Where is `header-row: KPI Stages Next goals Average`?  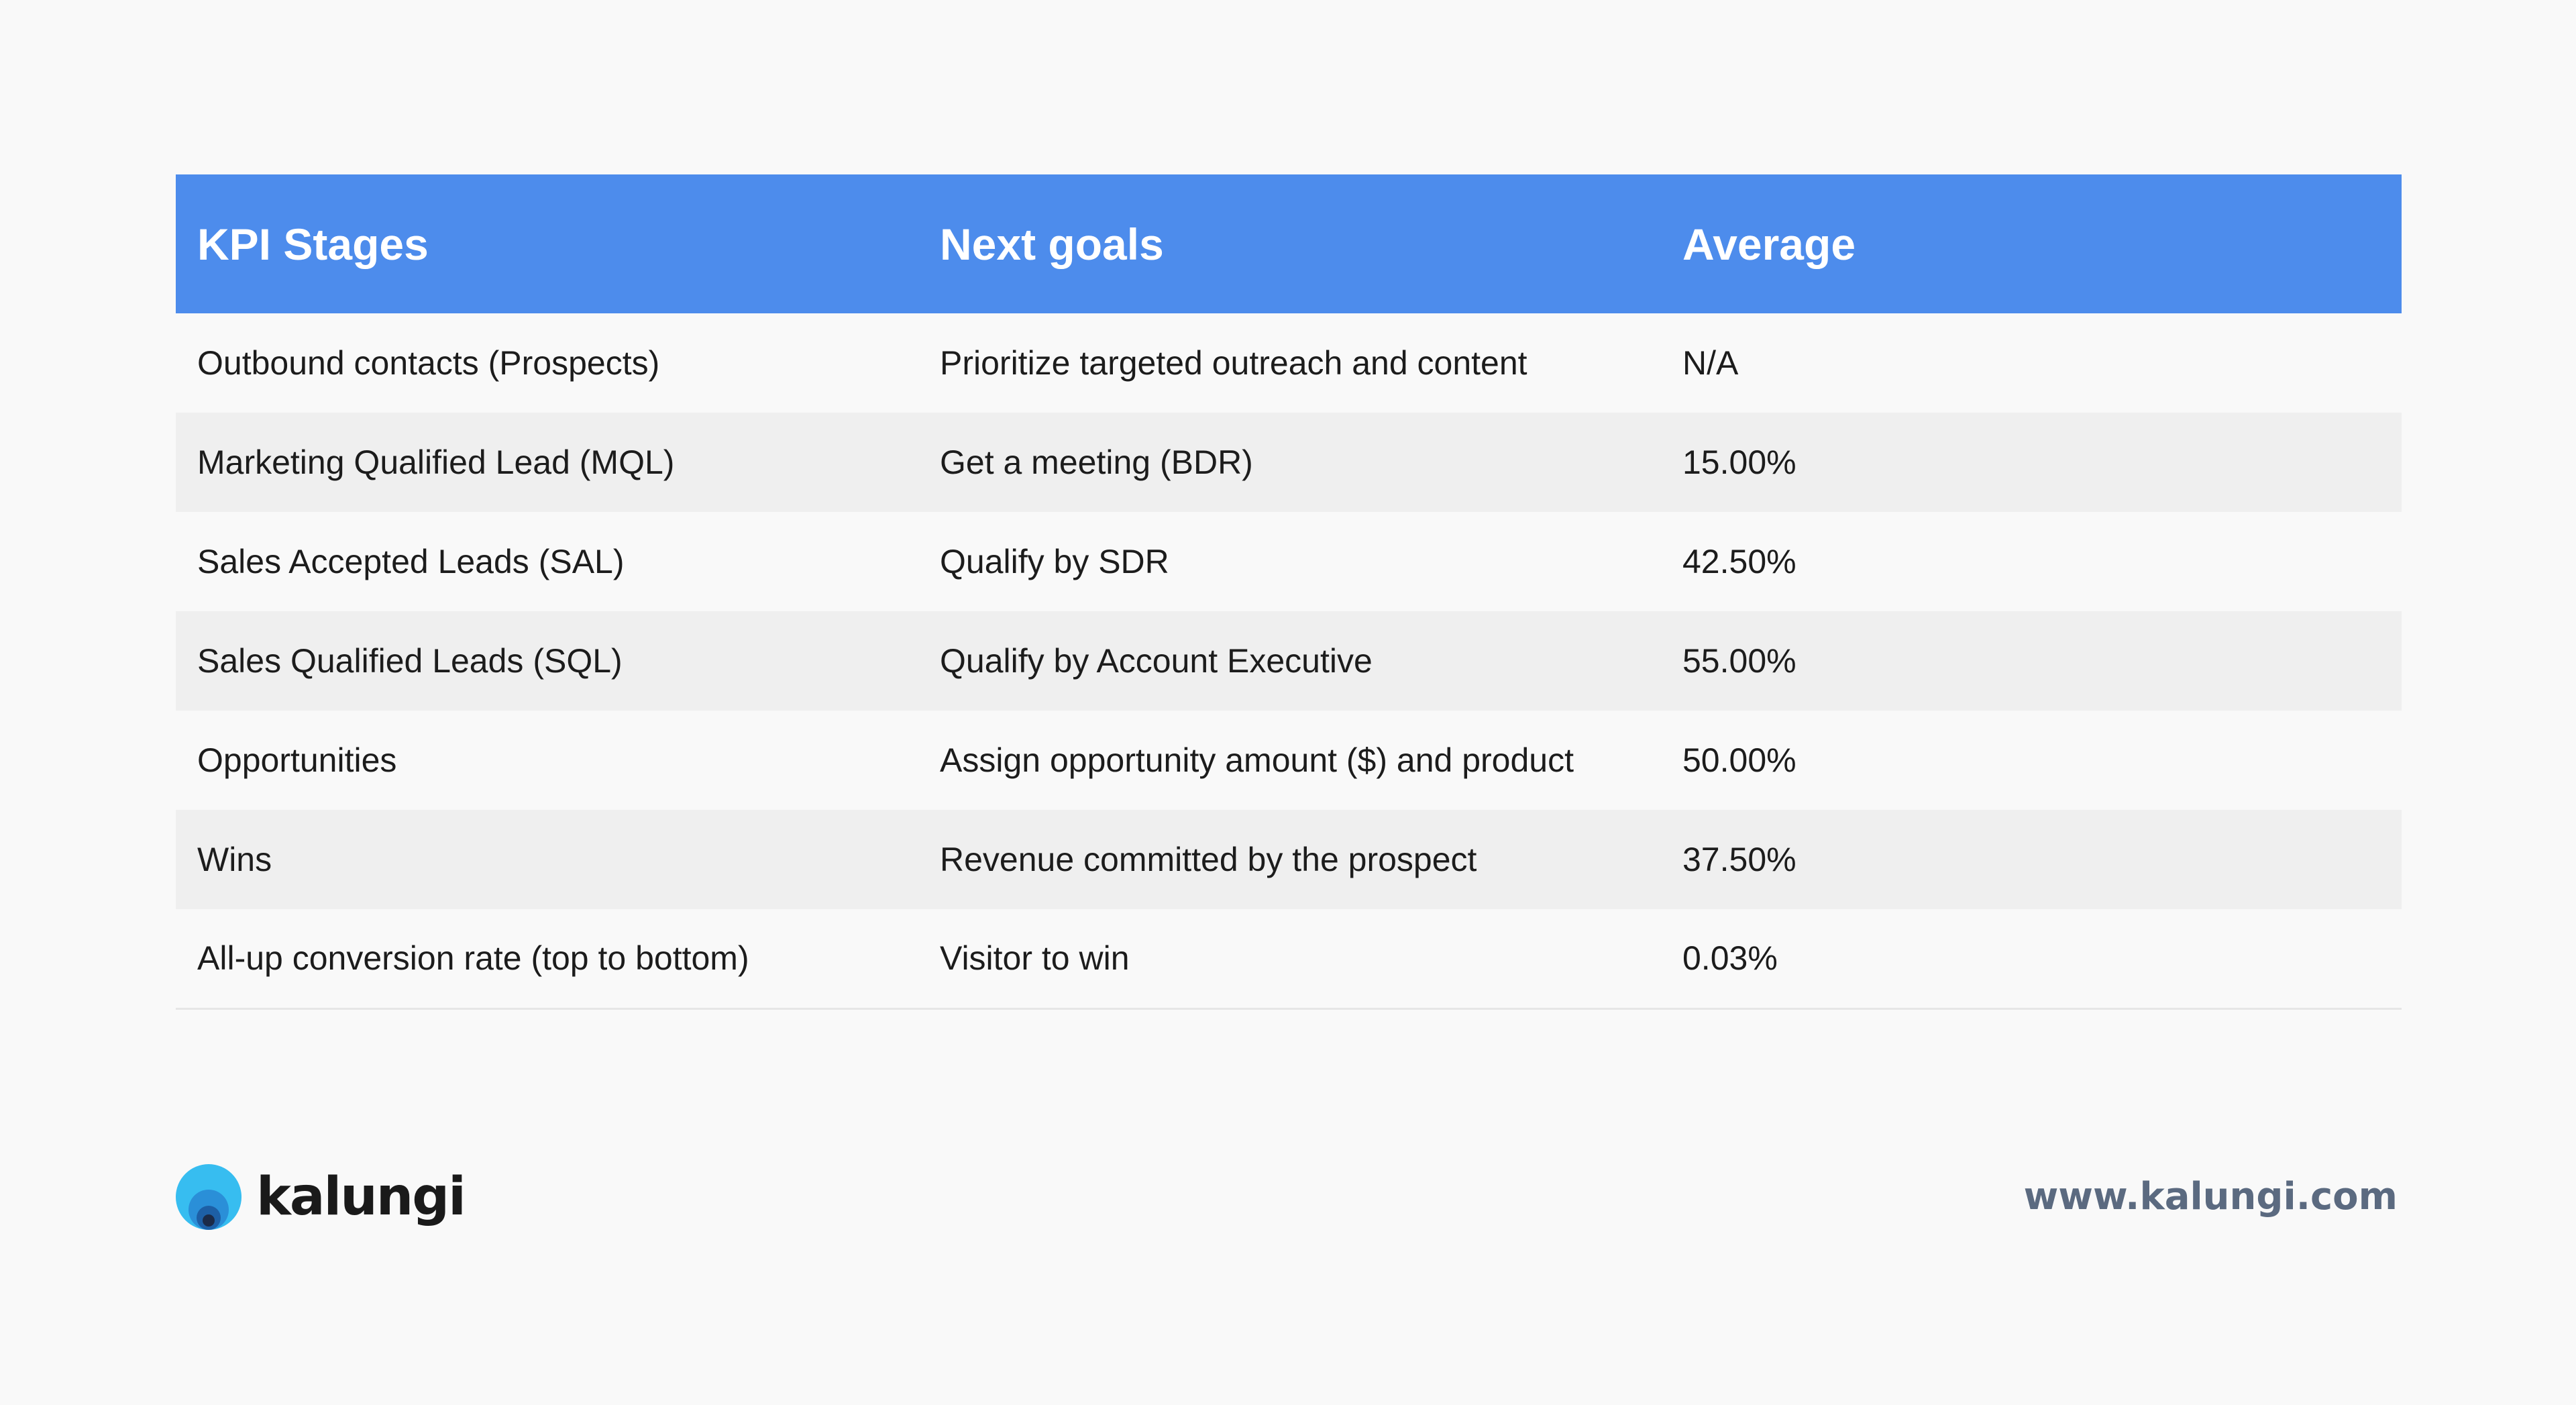
header-row: KPI Stages Next goals Average is located at coordinates (1289, 243).